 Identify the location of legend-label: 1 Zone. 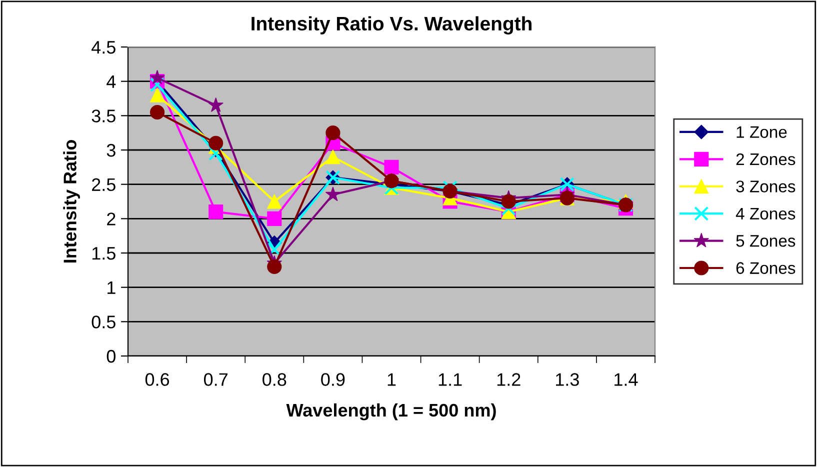
(761, 132).